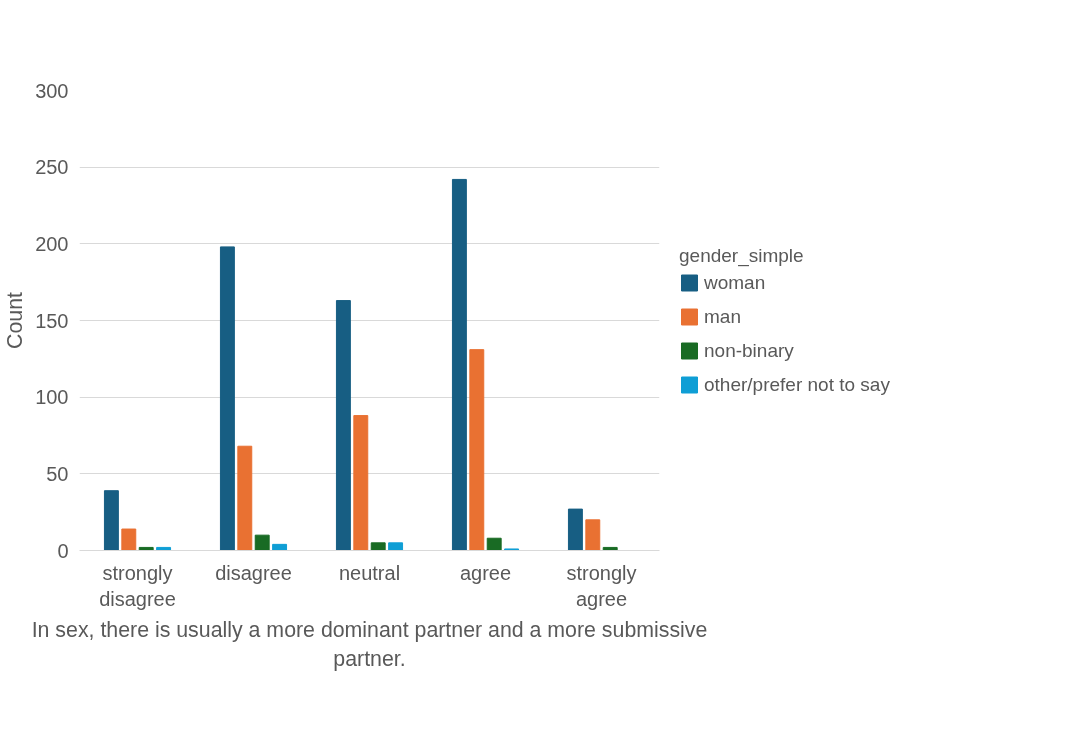  What do you see at coordinates (735, 282) in the screenshot?
I see `legend-label: woman` at bounding box center [735, 282].